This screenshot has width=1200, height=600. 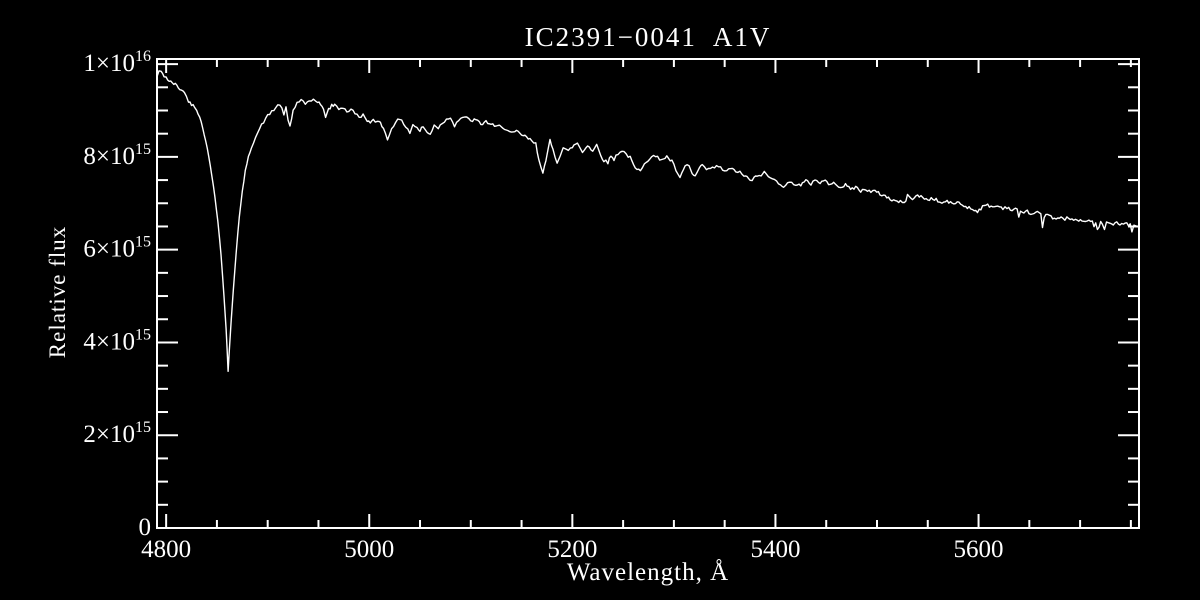 I want to click on y-tick-label: 0, so click(x=145, y=527).